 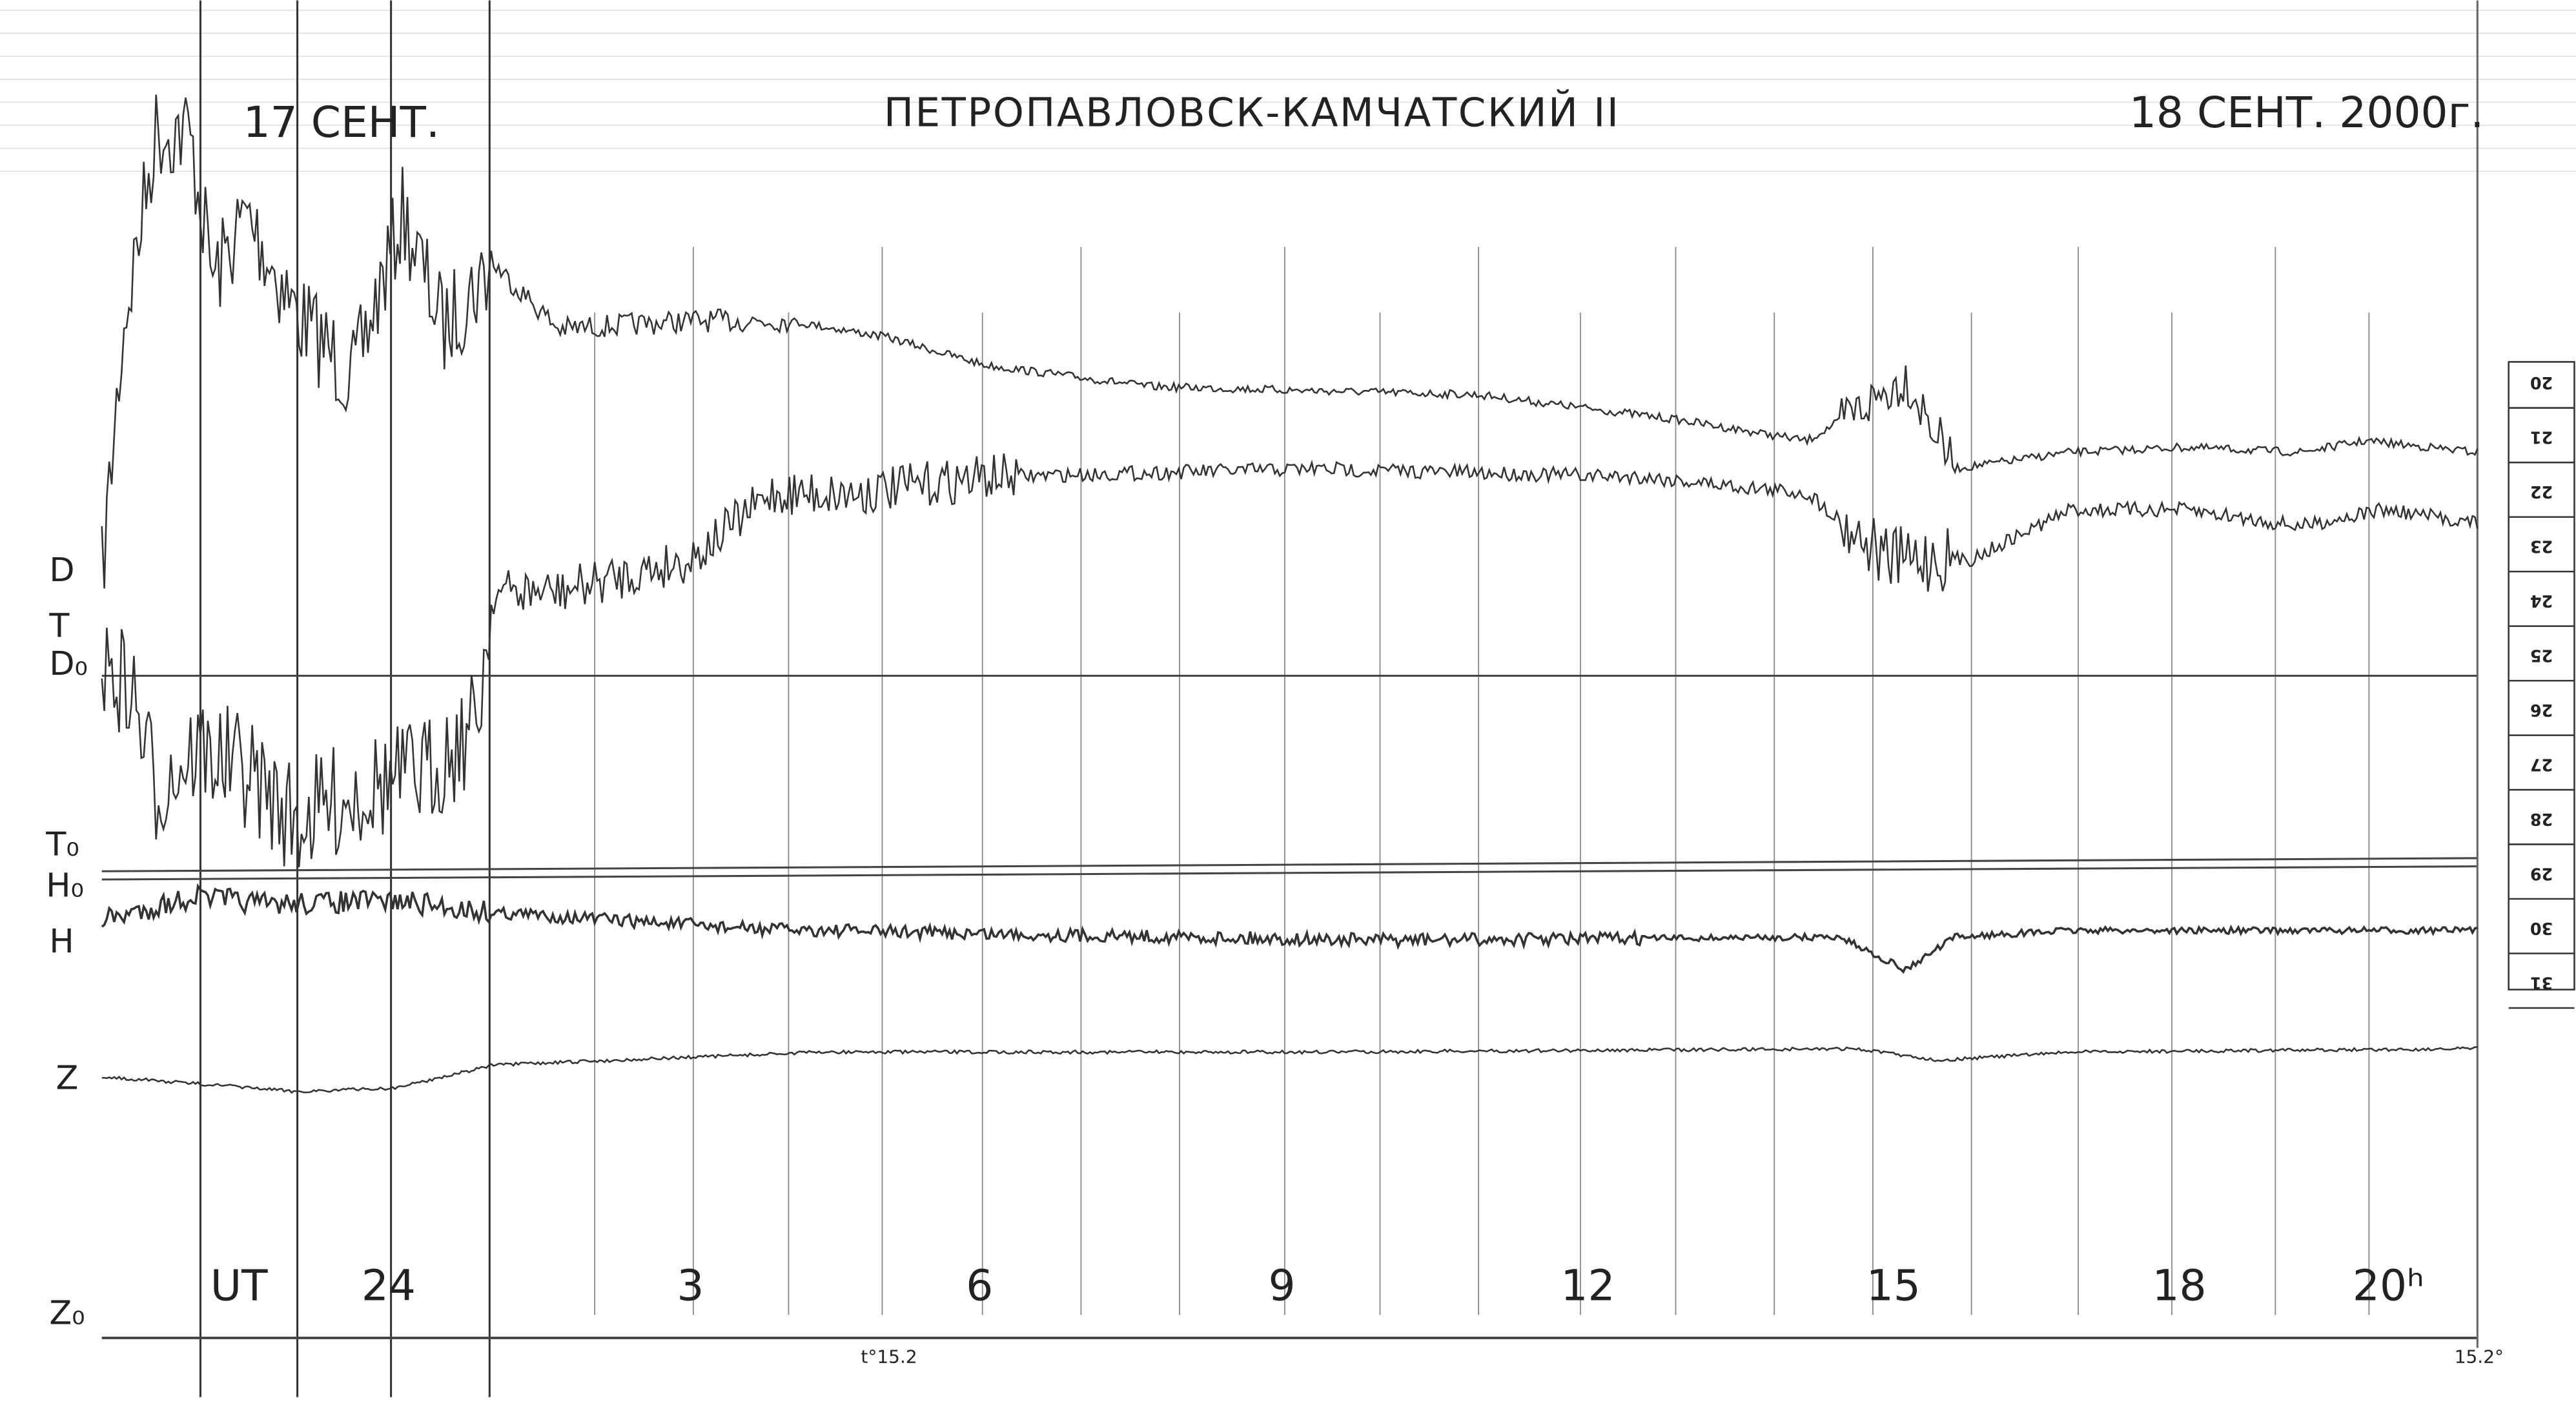 What do you see at coordinates (2542, 655) in the screenshot?
I see `ruler-label: 25` at bounding box center [2542, 655].